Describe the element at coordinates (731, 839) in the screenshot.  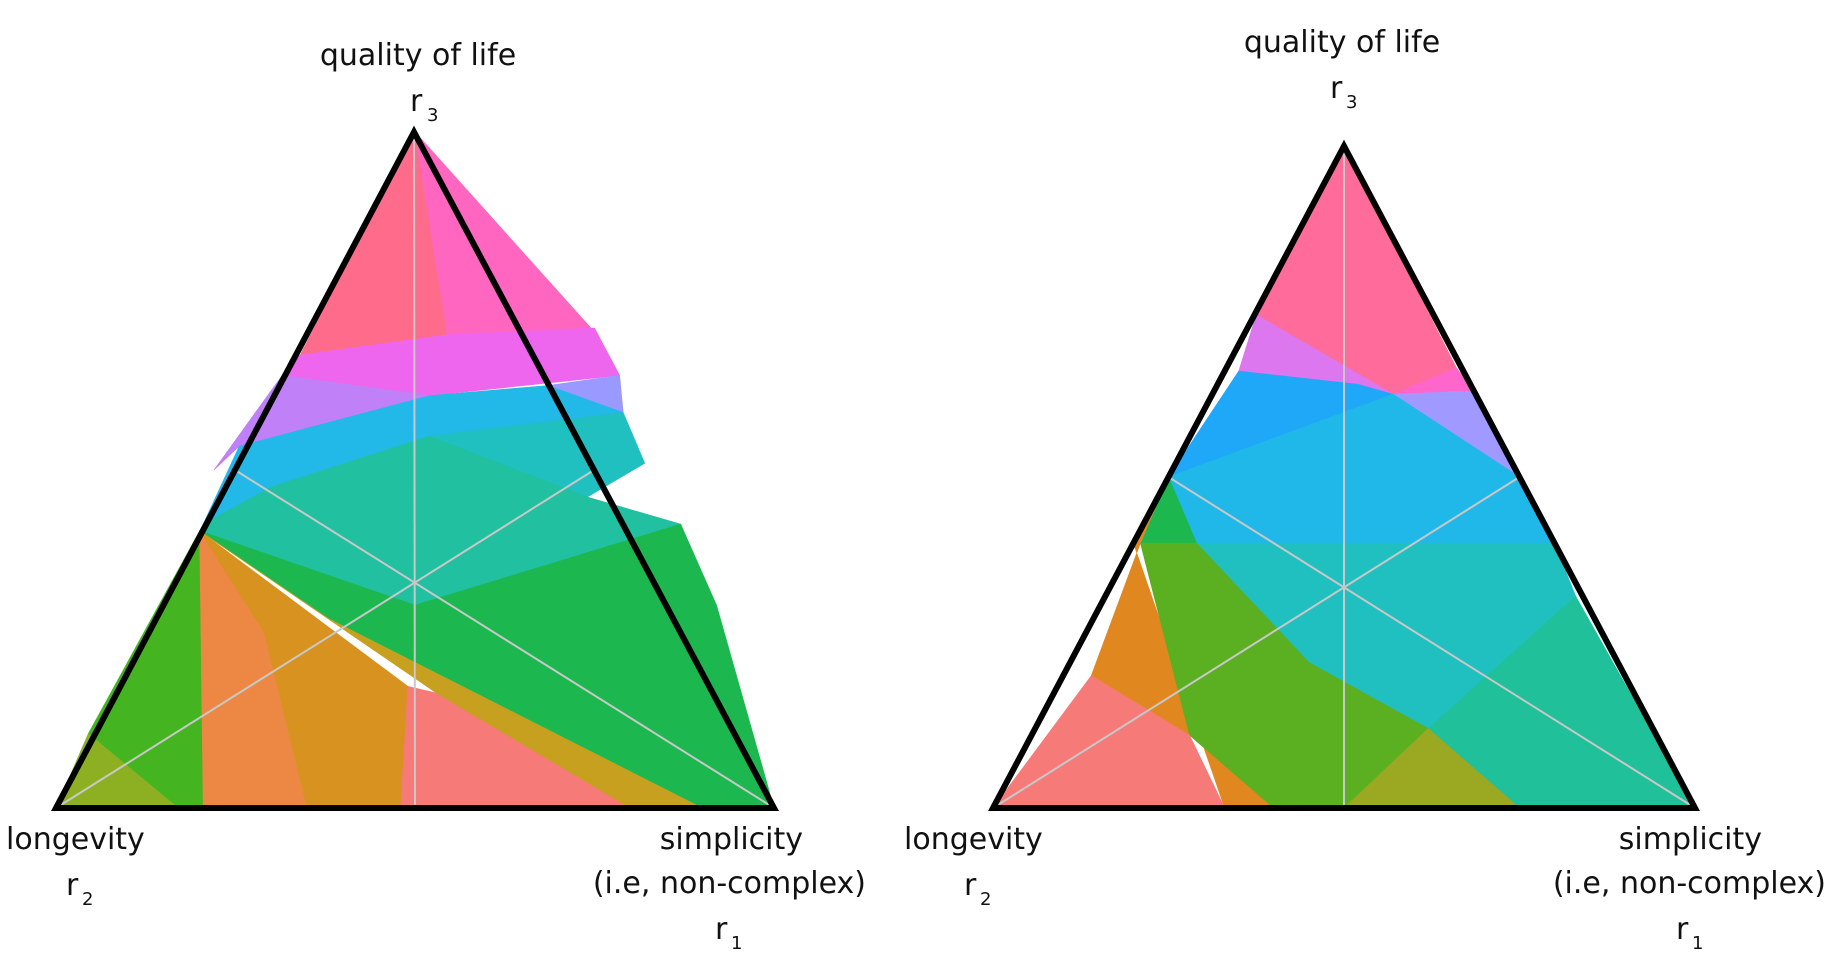
I see `right-corner-label-line1: simplicity` at that location.